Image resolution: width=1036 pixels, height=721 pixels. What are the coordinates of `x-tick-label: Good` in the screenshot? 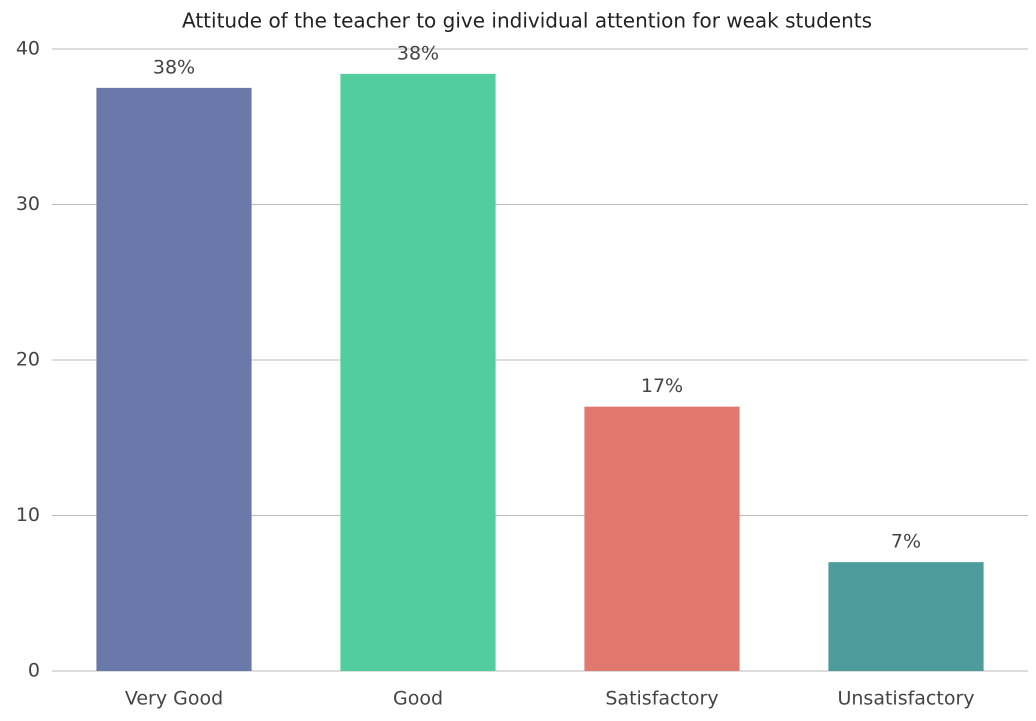 It's located at (418, 699).